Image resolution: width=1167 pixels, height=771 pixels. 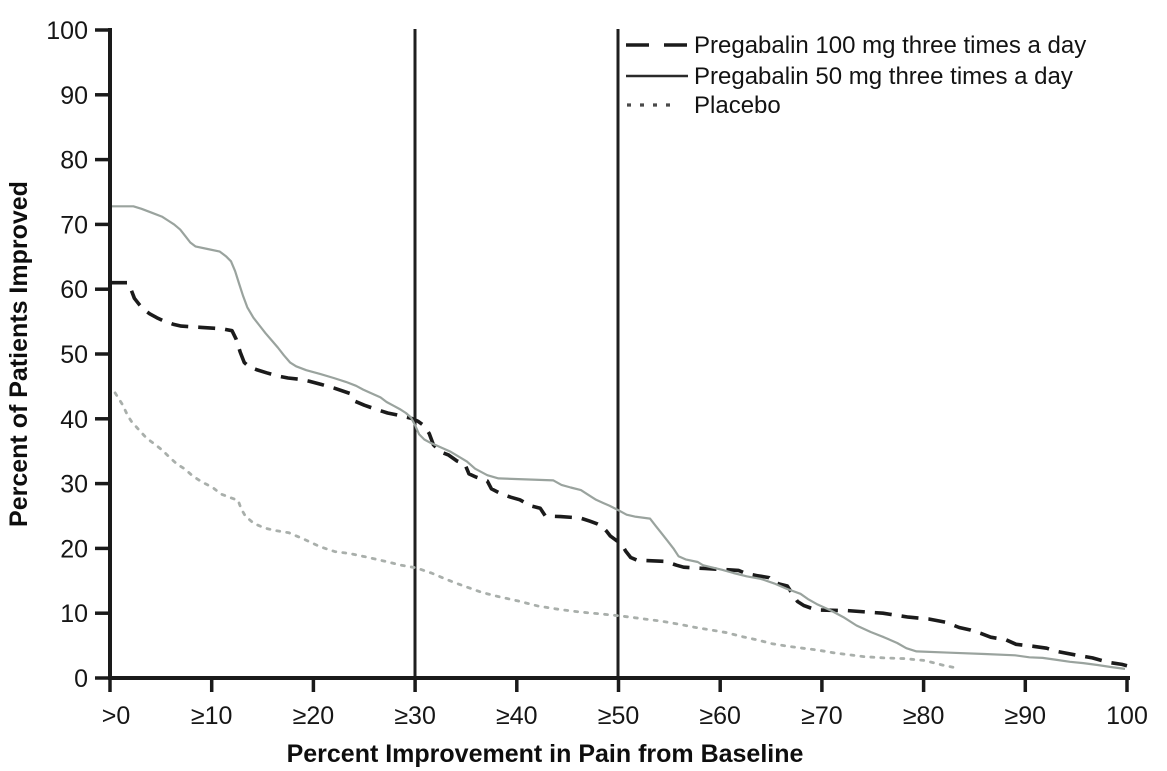 What do you see at coordinates (618, 685) in the screenshot?
I see `x-ticks` at bounding box center [618, 685].